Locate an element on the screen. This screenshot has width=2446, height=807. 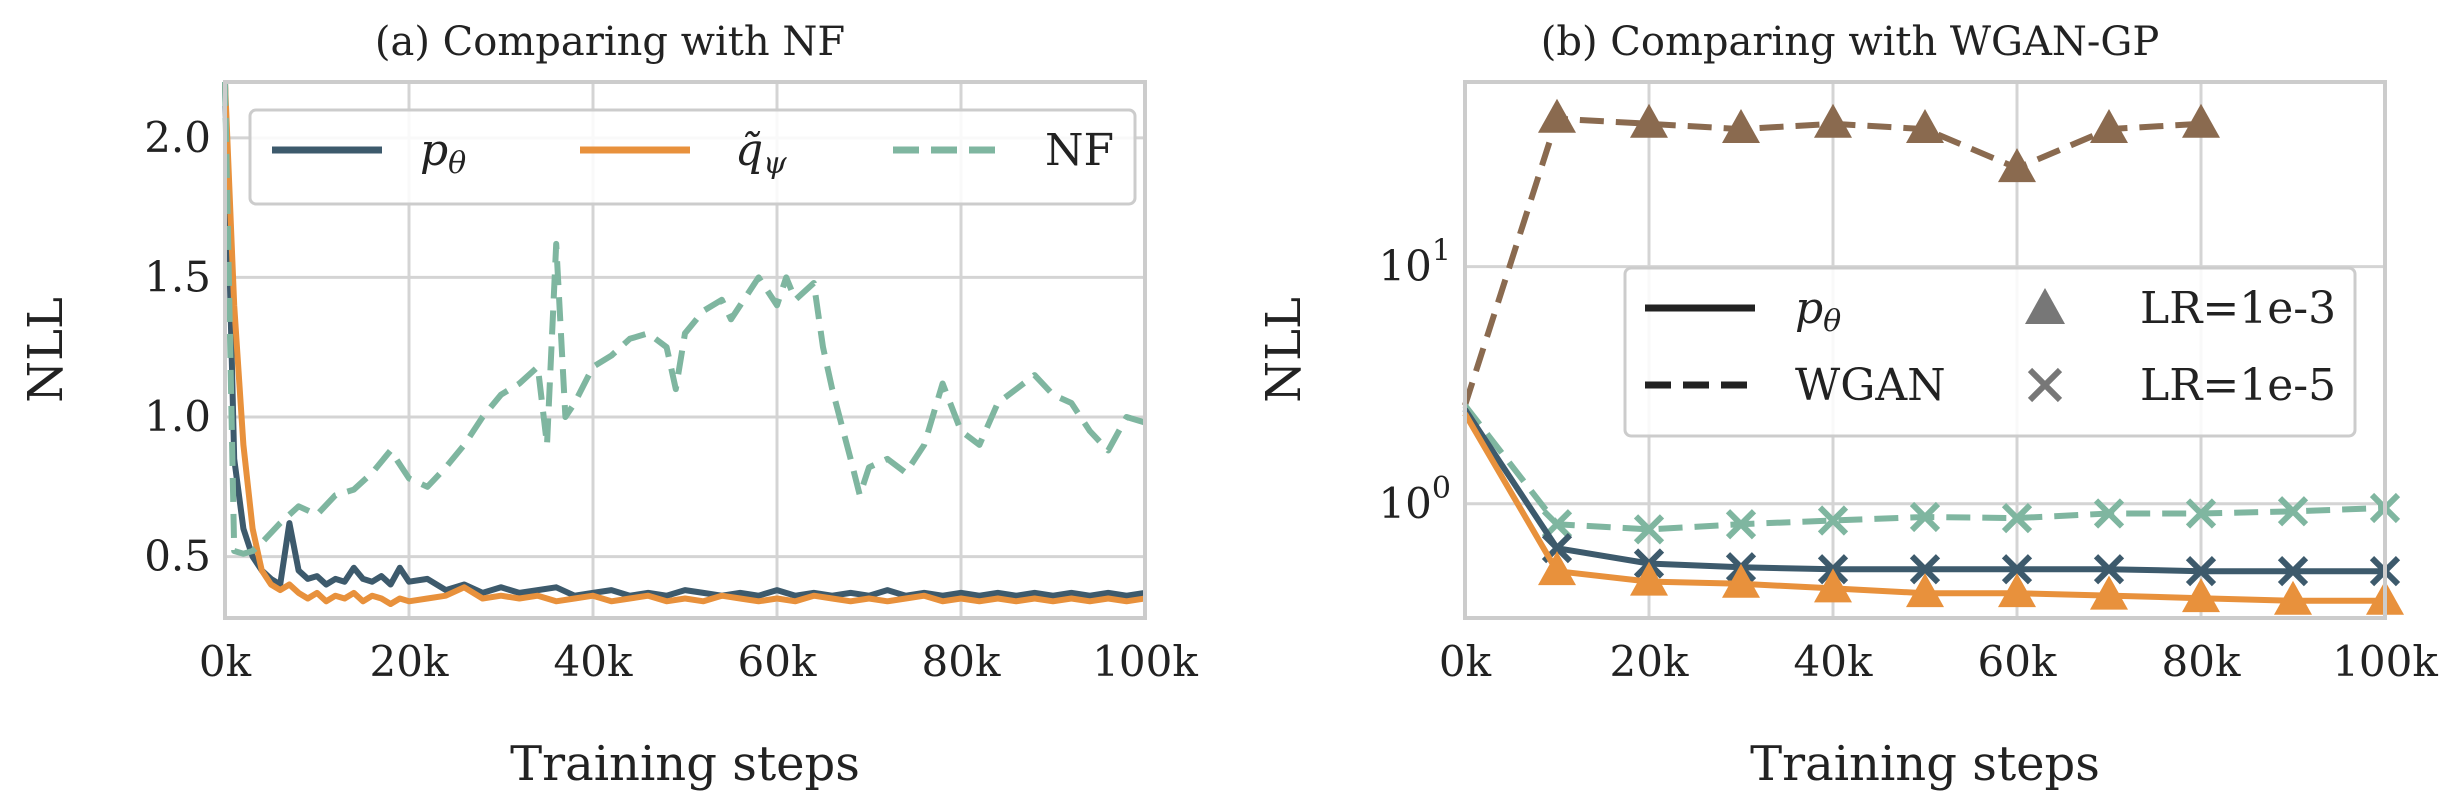
panel-b-y-axis-label: NLL is located at coordinates (1284, 350).